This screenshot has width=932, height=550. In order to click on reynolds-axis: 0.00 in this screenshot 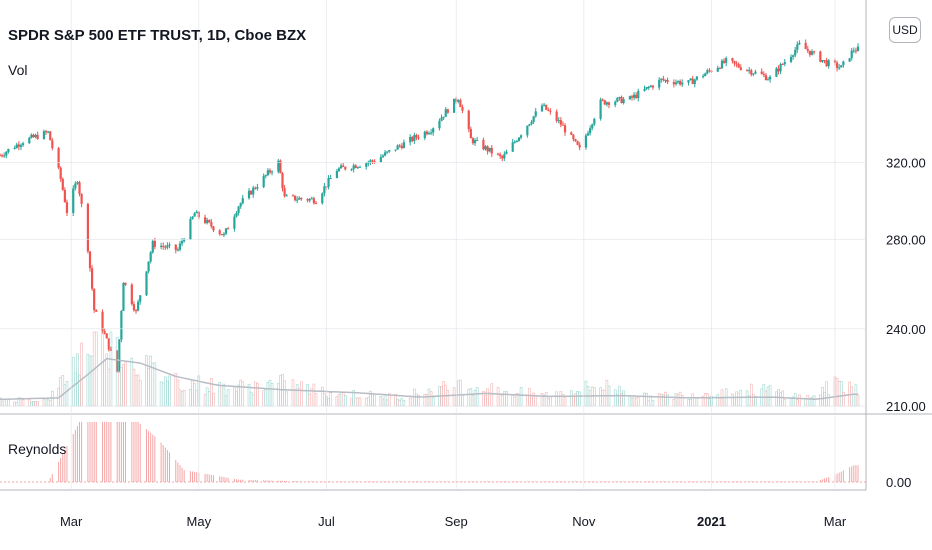, I will do `click(898, 482)`.